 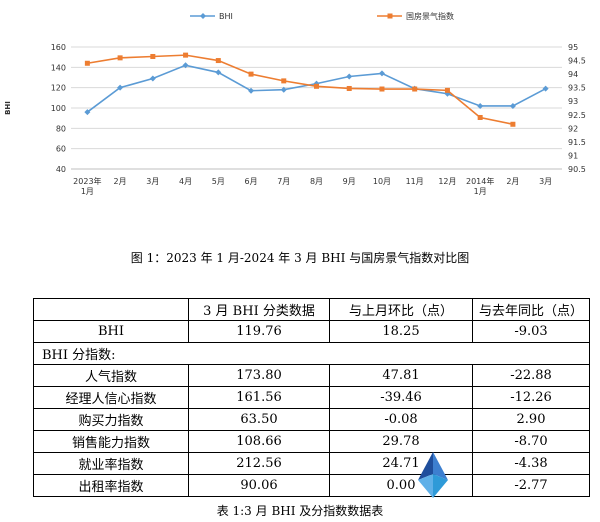 What do you see at coordinates (111, 375) in the screenshot?
I see `row-name: 人气指数` at bounding box center [111, 375].